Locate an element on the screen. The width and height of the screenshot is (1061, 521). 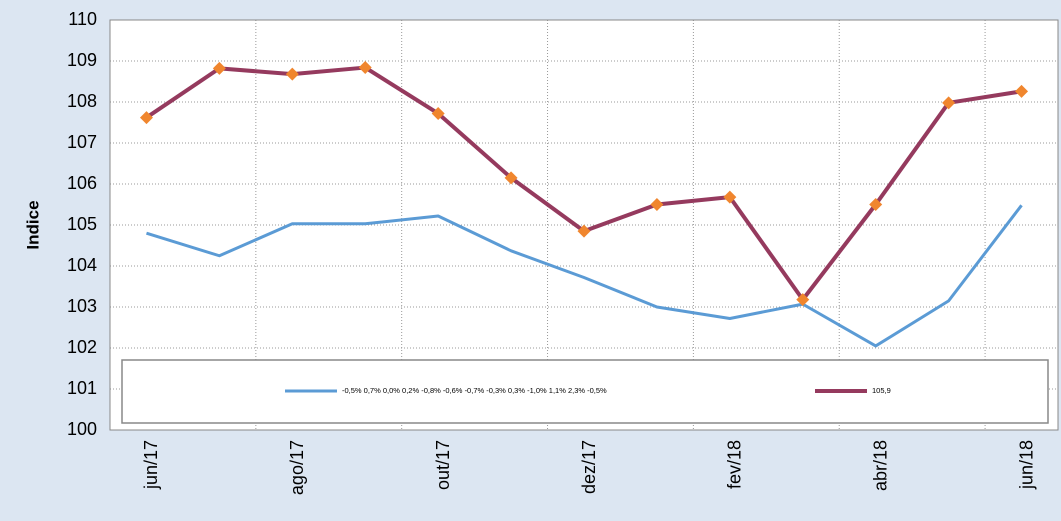
y-tick-label: 100 is located at coordinates (82, 429).